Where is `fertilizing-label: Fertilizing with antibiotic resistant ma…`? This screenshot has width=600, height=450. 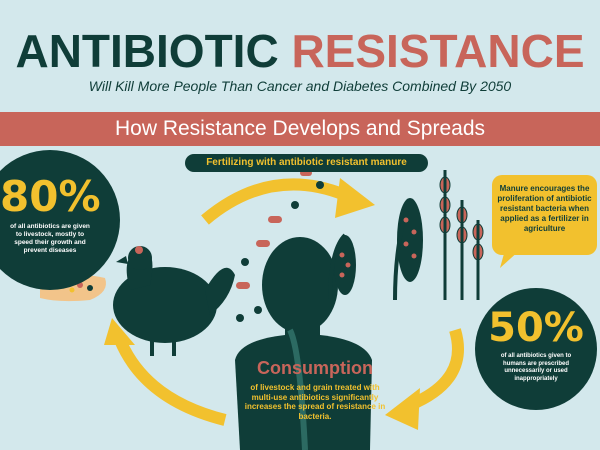 fertilizing-label: Fertilizing with antibiotic resistant ma… is located at coordinates (306, 163).